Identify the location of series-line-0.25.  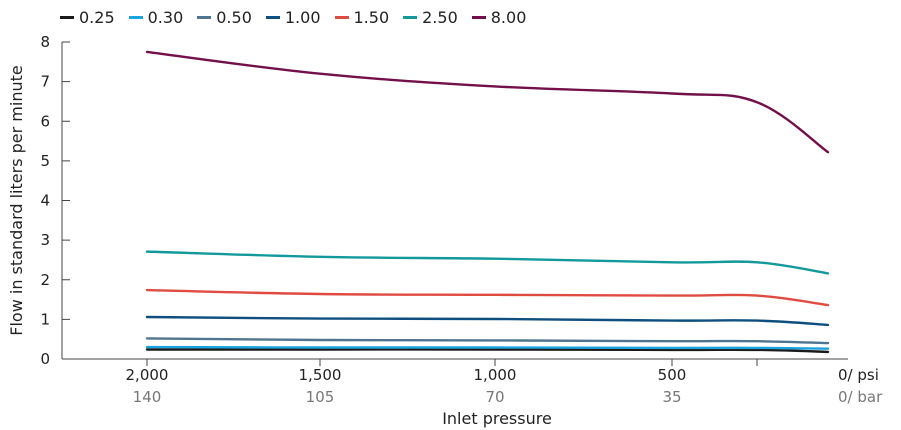
(487, 351).